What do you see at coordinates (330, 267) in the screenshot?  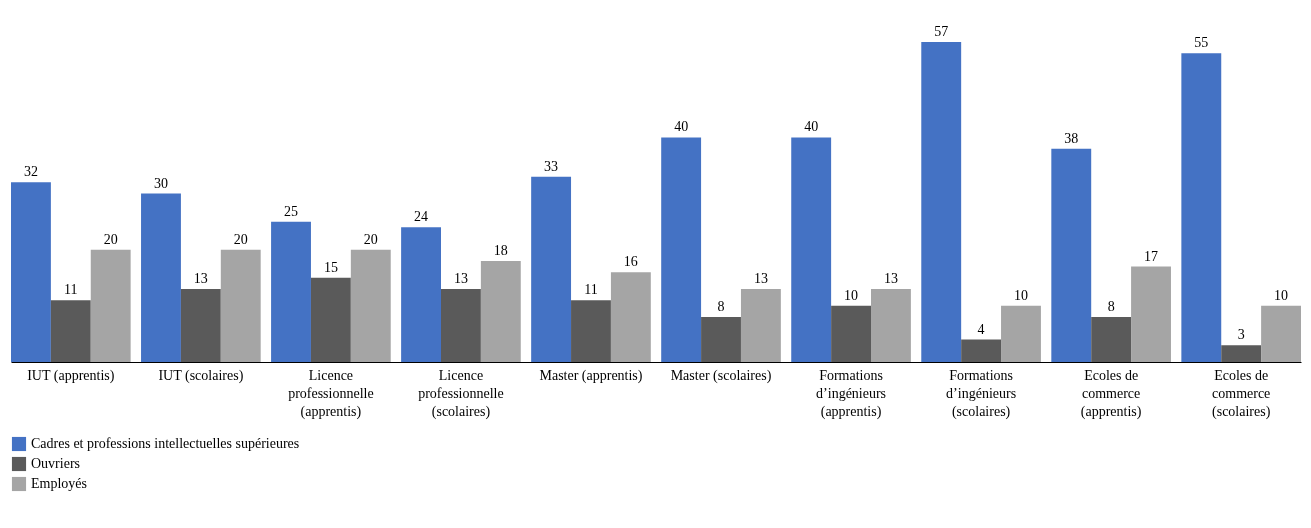 I see `data-label: 15` at bounding box center [330, 267].